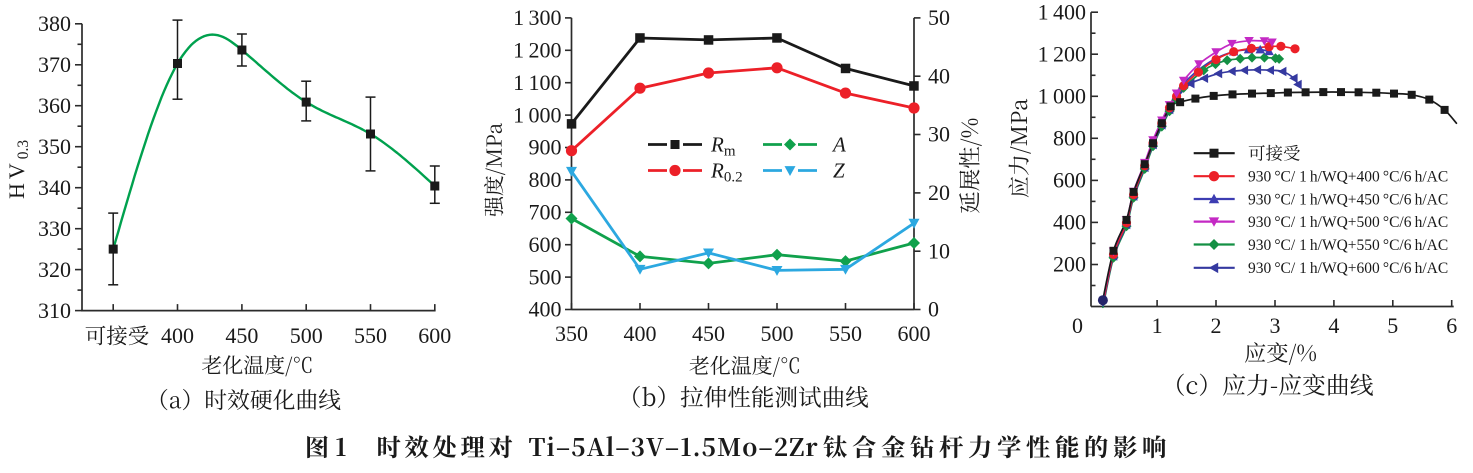  What do you see at coordinates (1348, 177) in the screenshot?
I see `svg-text: 930 °C/ 1 h/WQ+400 °C/6 h/AC` at bounding box center [1348, 177].